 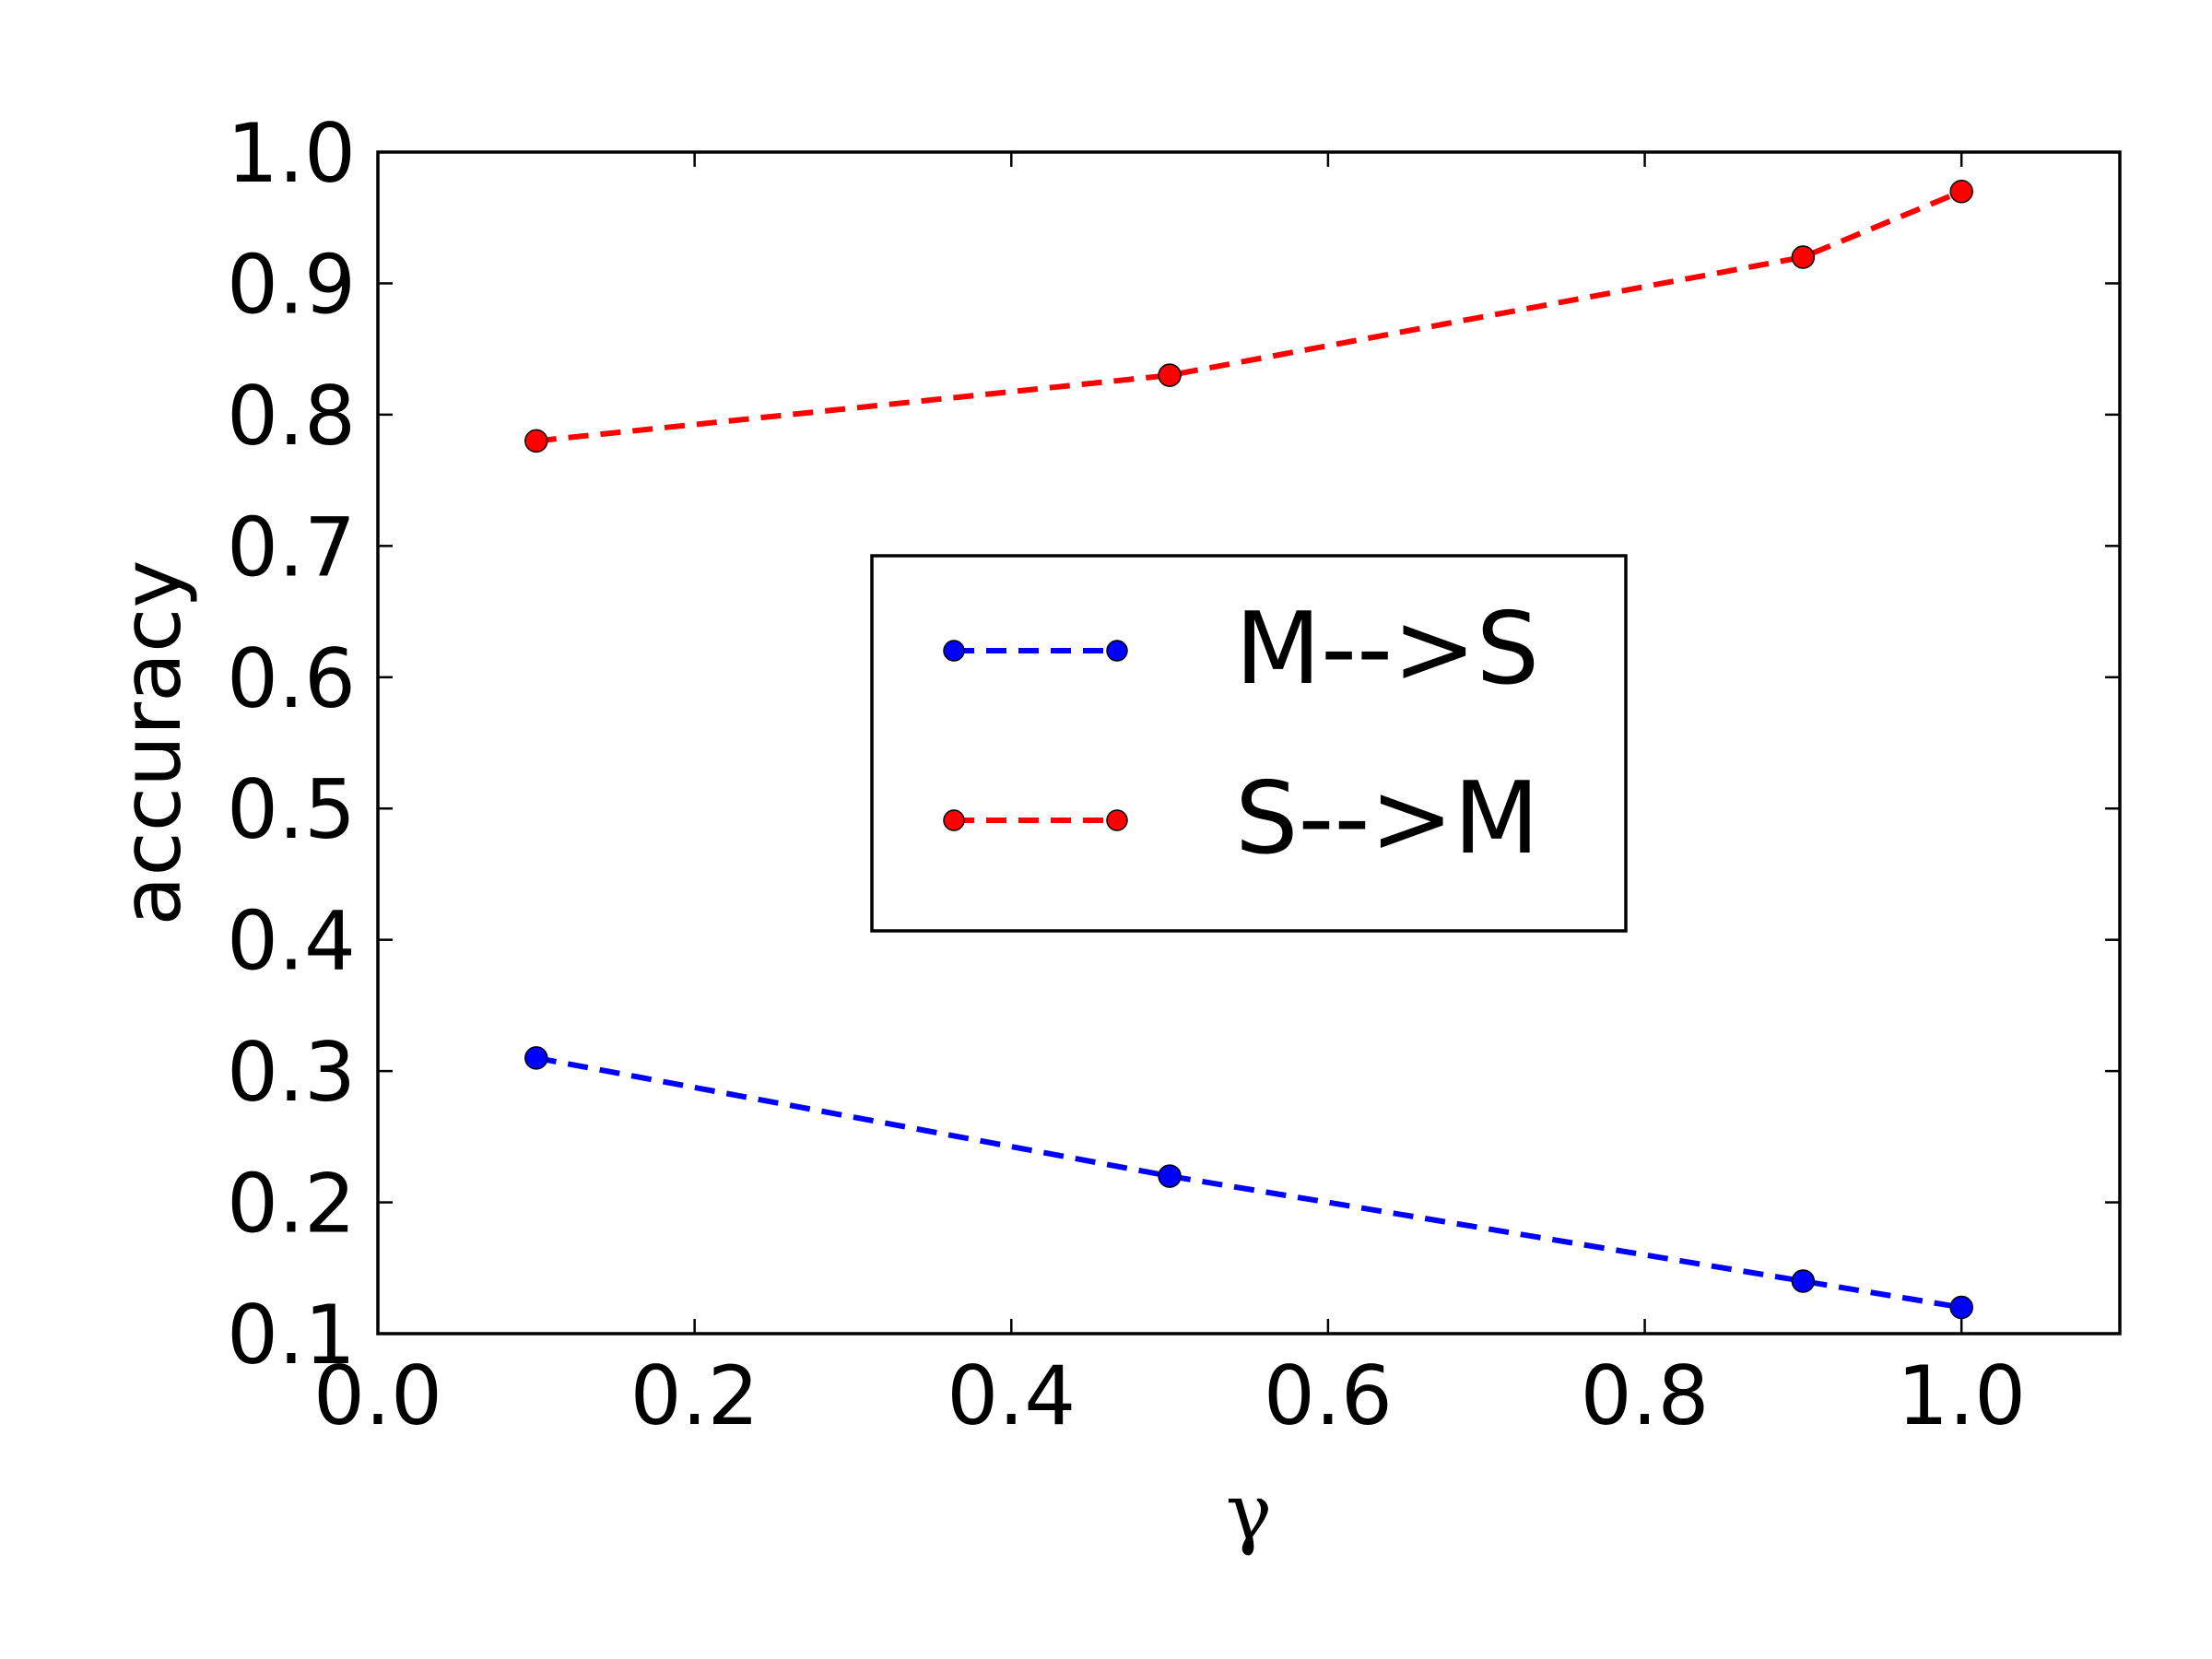 What do you see at coordinates (1011, 1395) in the screenshot?
I see `x-tick-label: 0.4` at bounding box center [1011, 1395].